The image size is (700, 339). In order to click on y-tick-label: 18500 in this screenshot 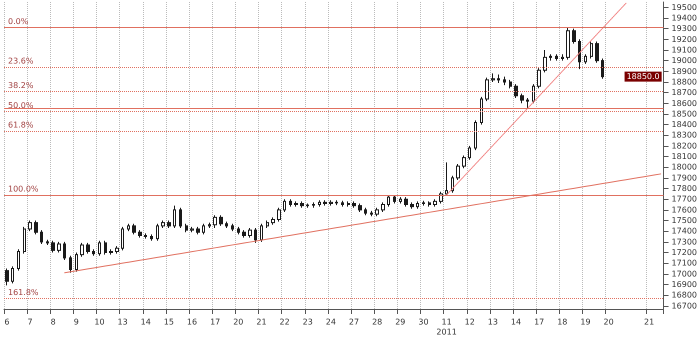, I will do `click(685, 113)`.